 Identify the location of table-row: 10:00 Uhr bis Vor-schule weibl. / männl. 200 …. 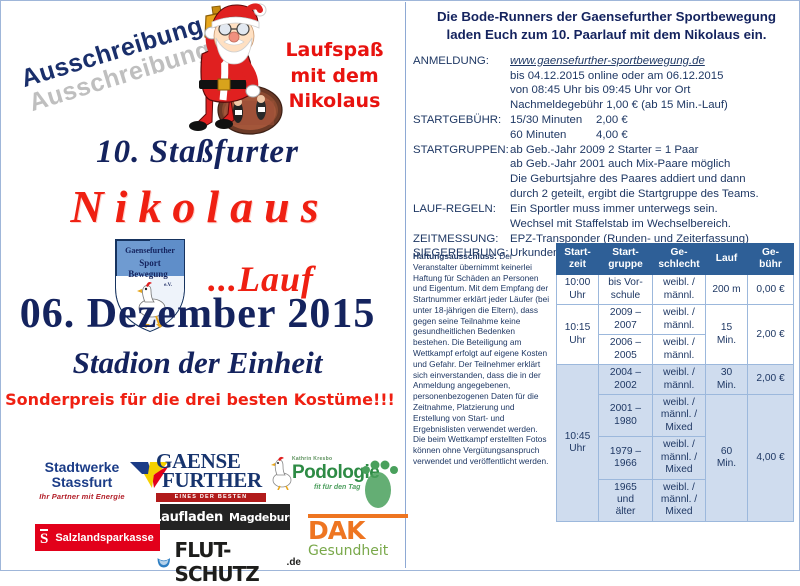
(675, 290).